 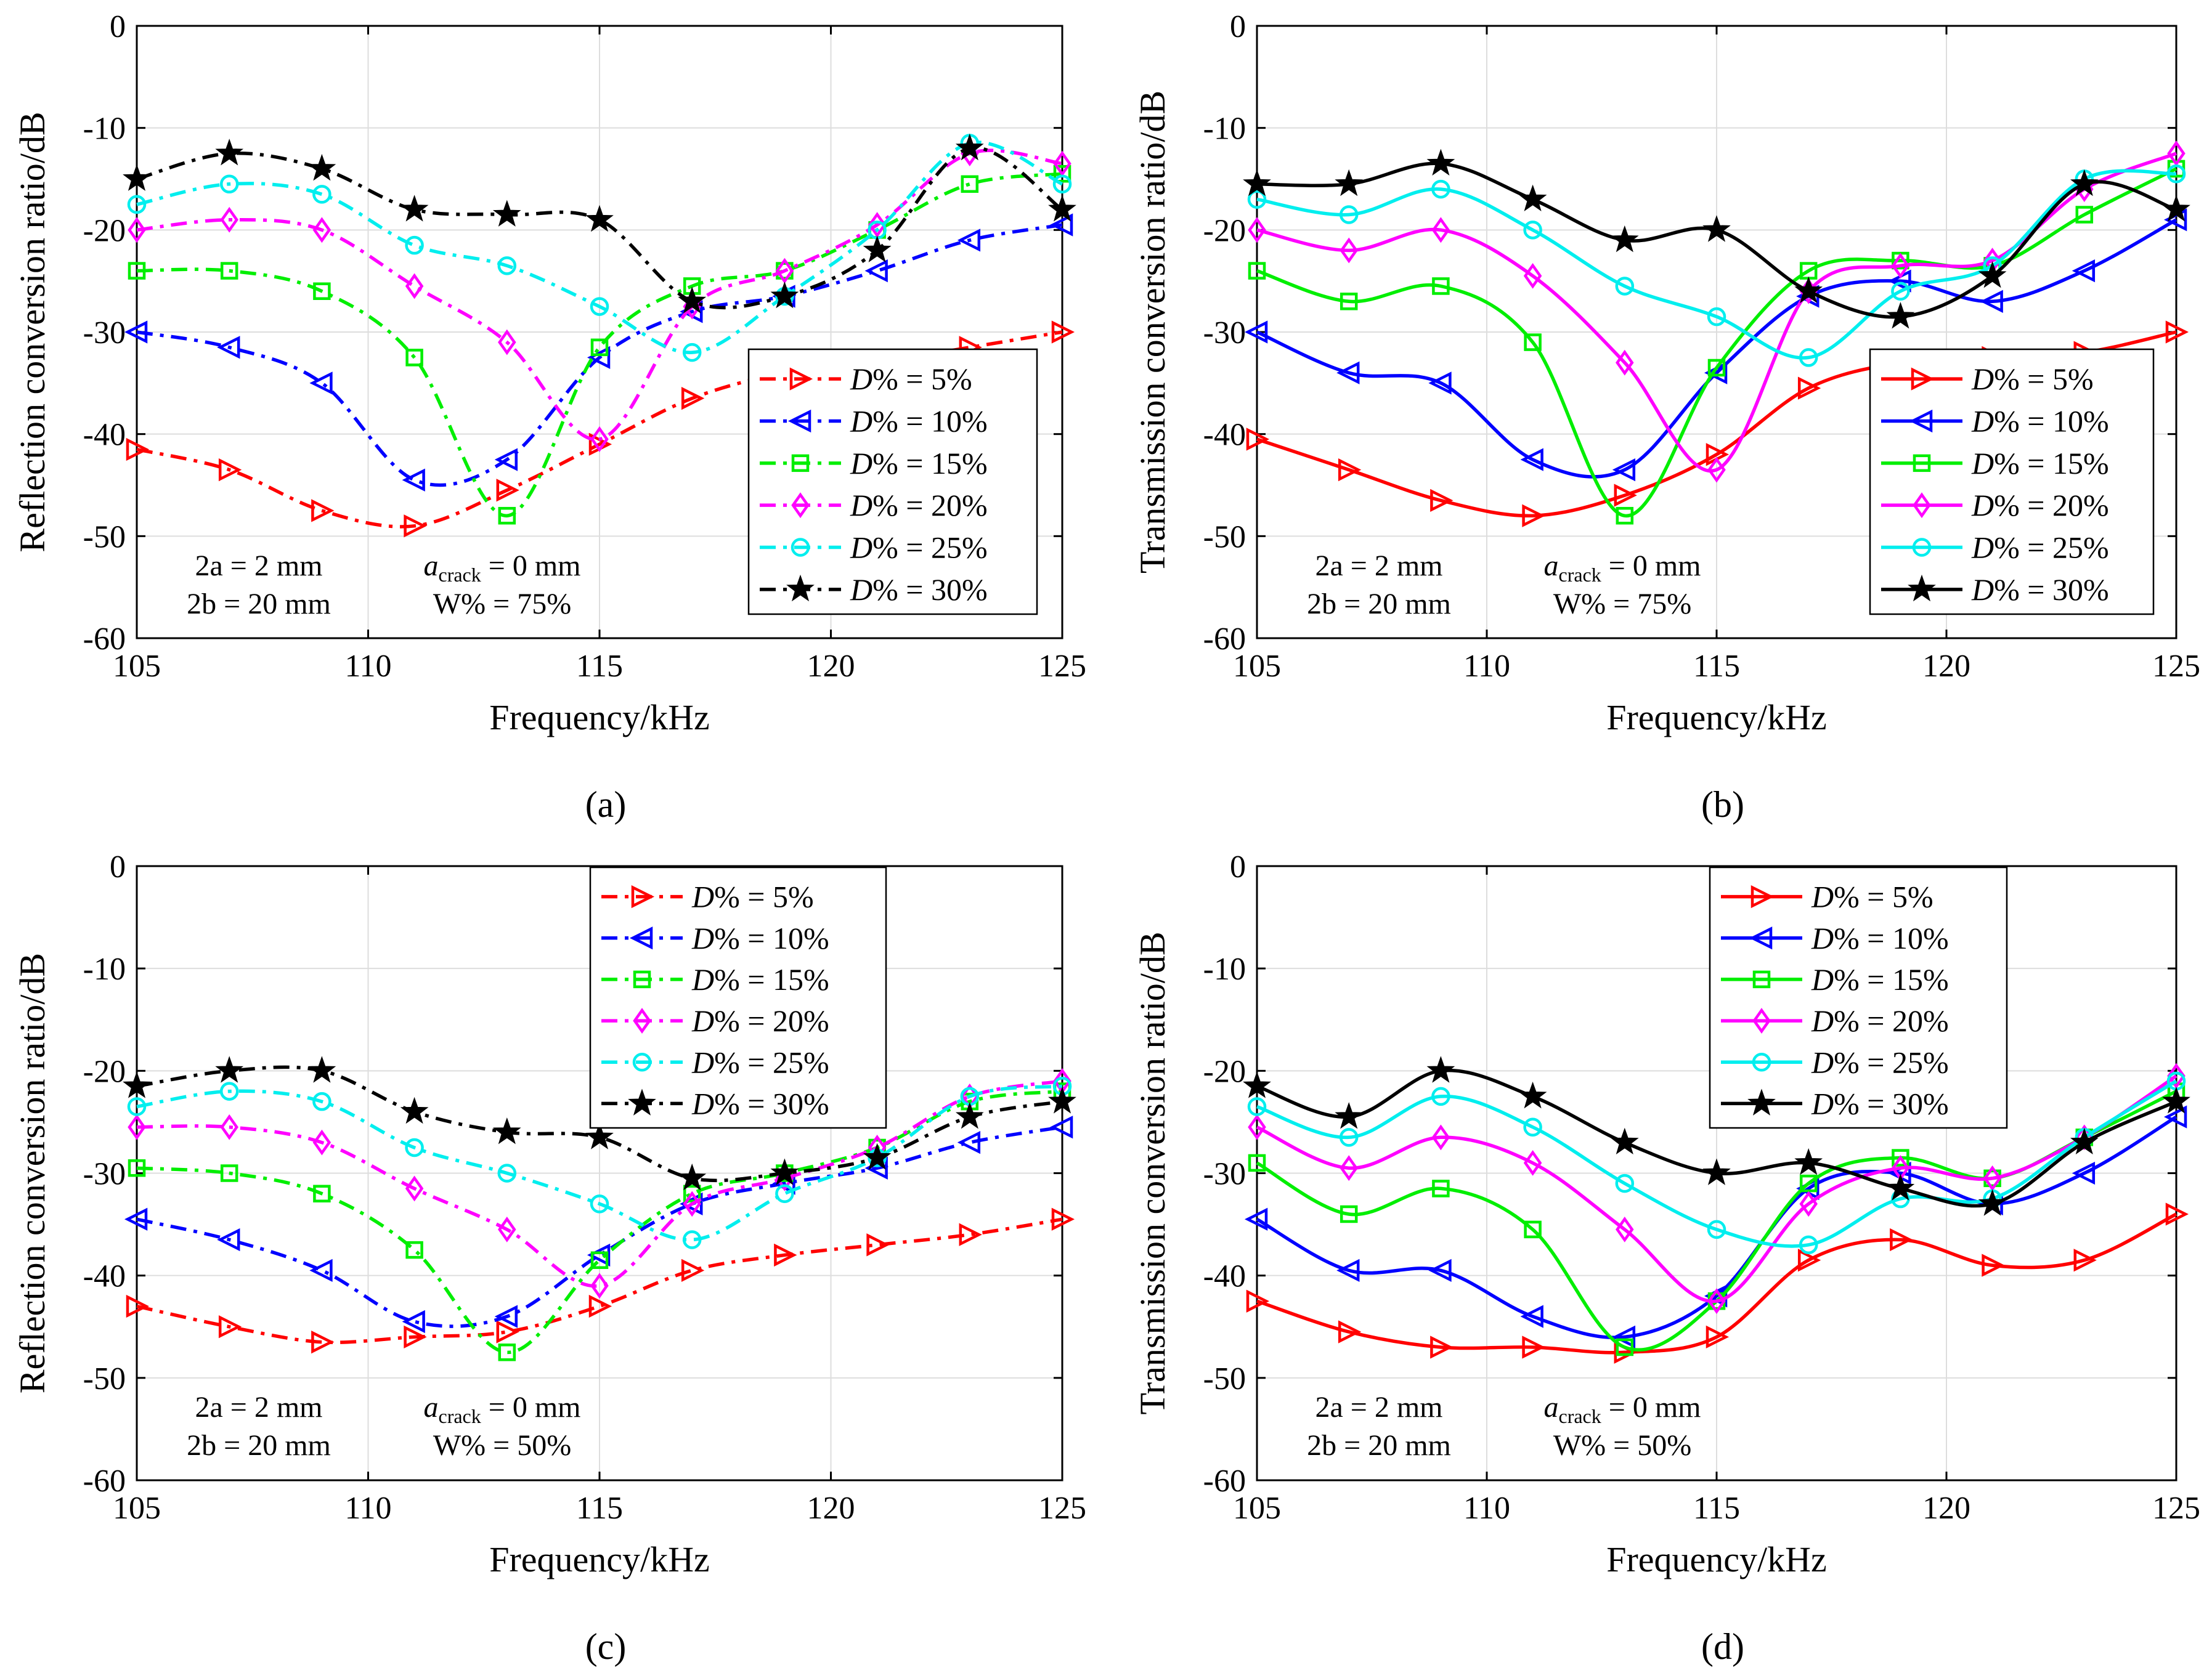 What do you see at coordinates (104, 333) in the screenshot?
I see `y-tick-label: -30` at bounding box center [104, 333].